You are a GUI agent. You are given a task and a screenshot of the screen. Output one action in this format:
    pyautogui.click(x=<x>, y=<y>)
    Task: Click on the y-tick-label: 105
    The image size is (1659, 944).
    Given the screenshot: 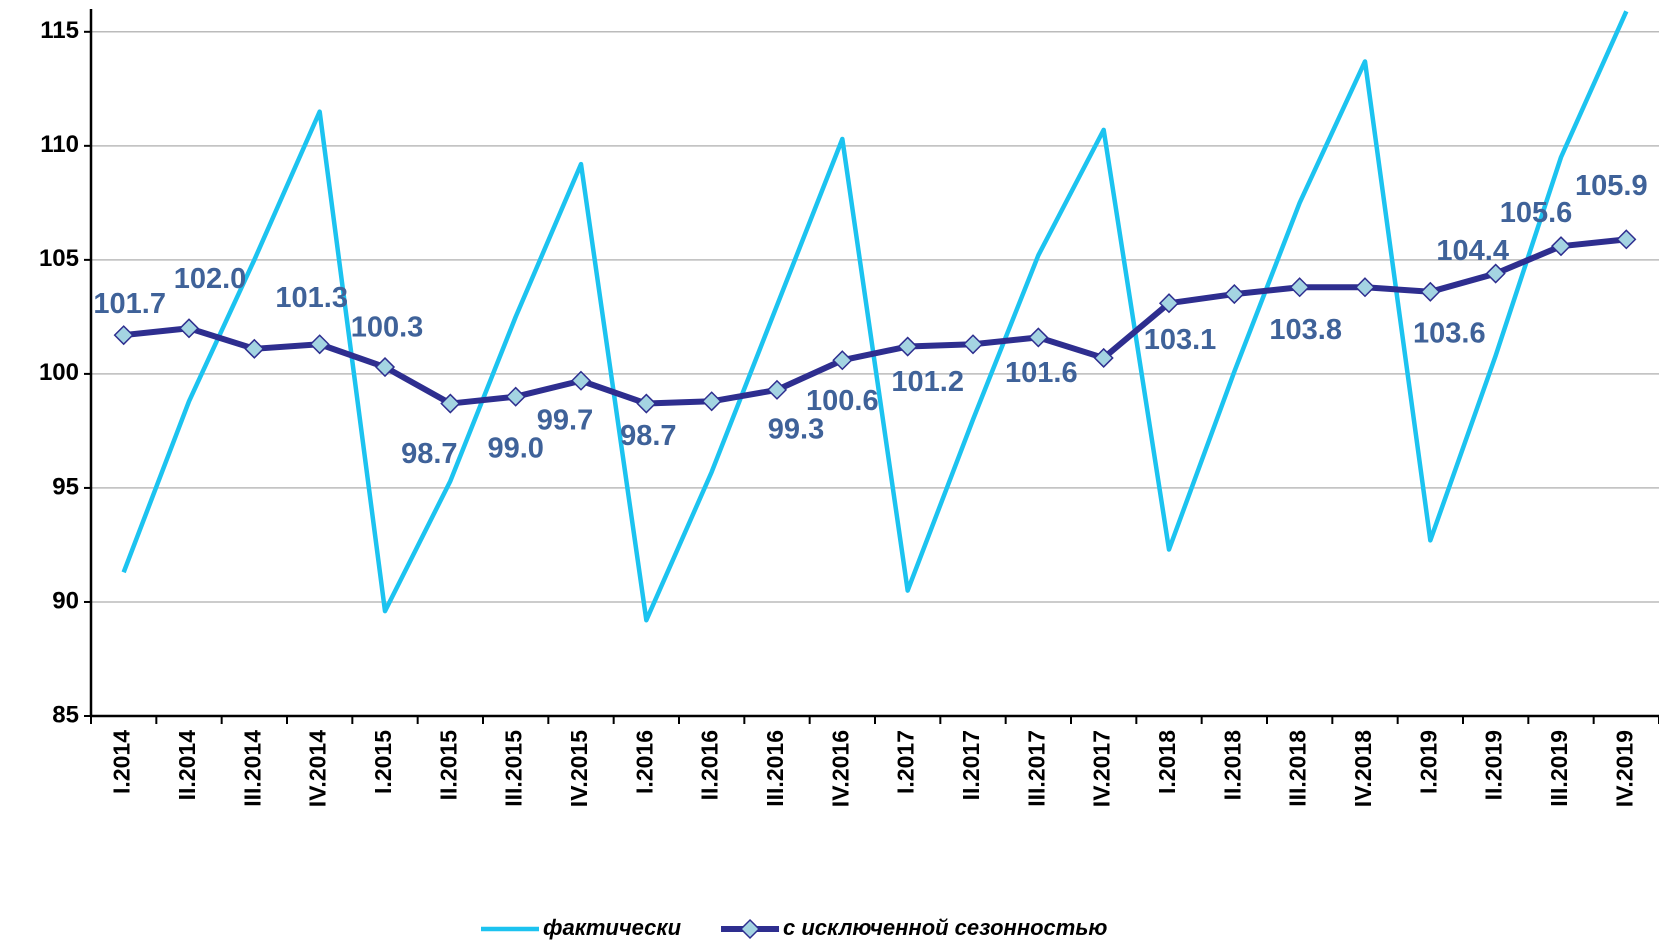 What is the action you would take?
    pyautogui.click(x=59, y=258)
    